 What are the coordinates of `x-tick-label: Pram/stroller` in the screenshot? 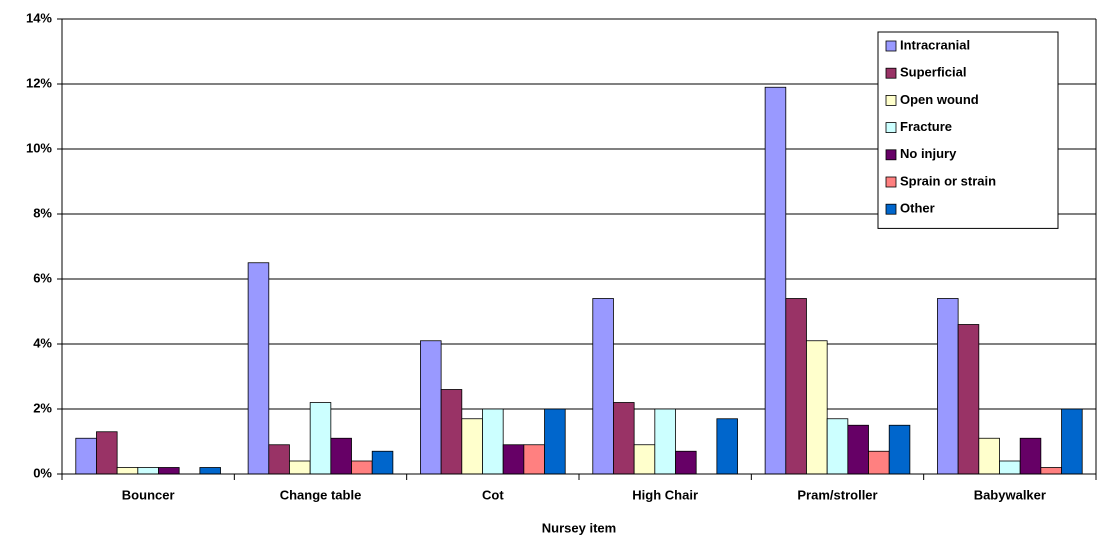 It's located at (837, 494).